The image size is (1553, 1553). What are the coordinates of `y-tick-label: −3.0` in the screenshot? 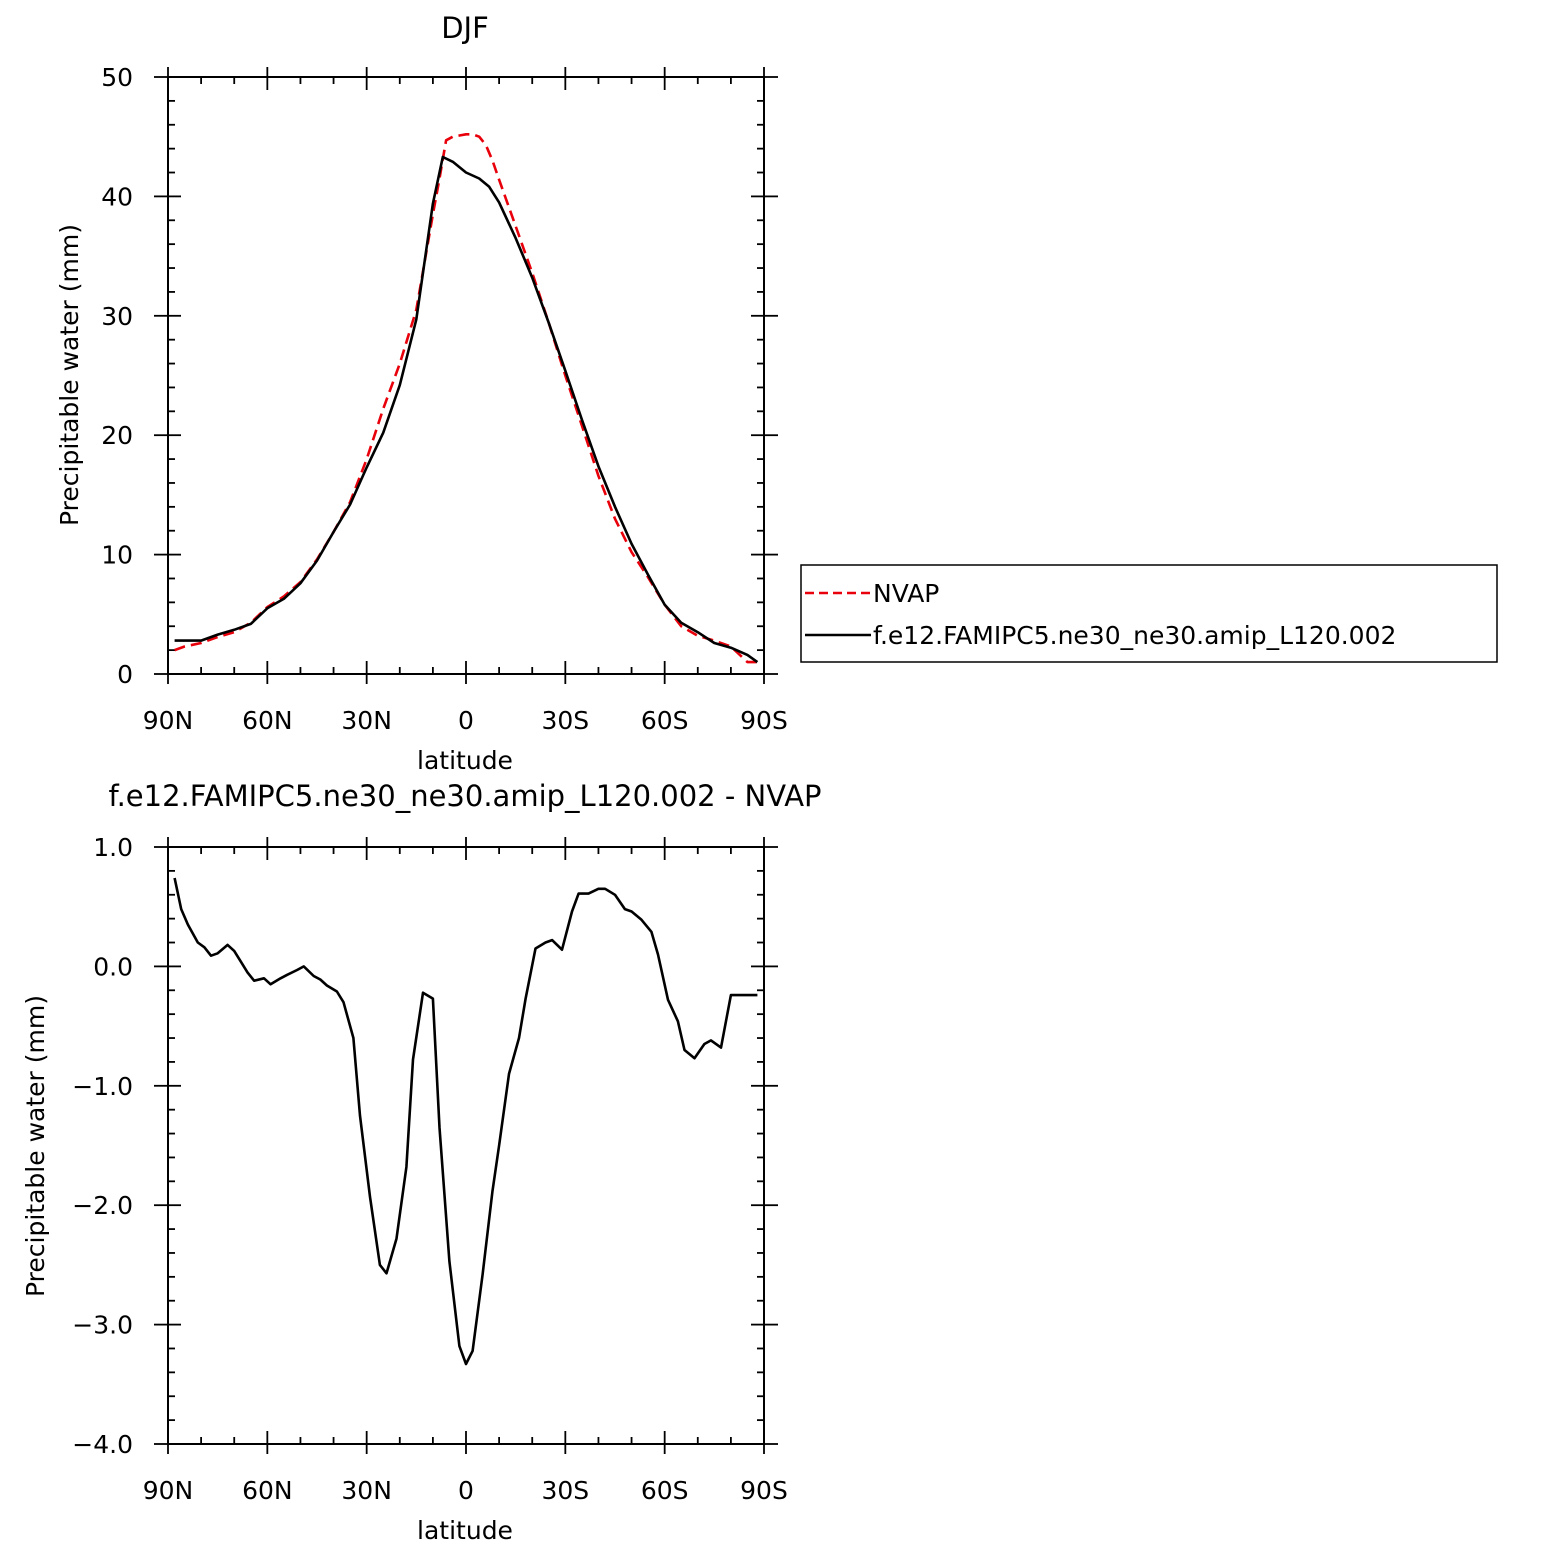 It's located at (102, 1325).